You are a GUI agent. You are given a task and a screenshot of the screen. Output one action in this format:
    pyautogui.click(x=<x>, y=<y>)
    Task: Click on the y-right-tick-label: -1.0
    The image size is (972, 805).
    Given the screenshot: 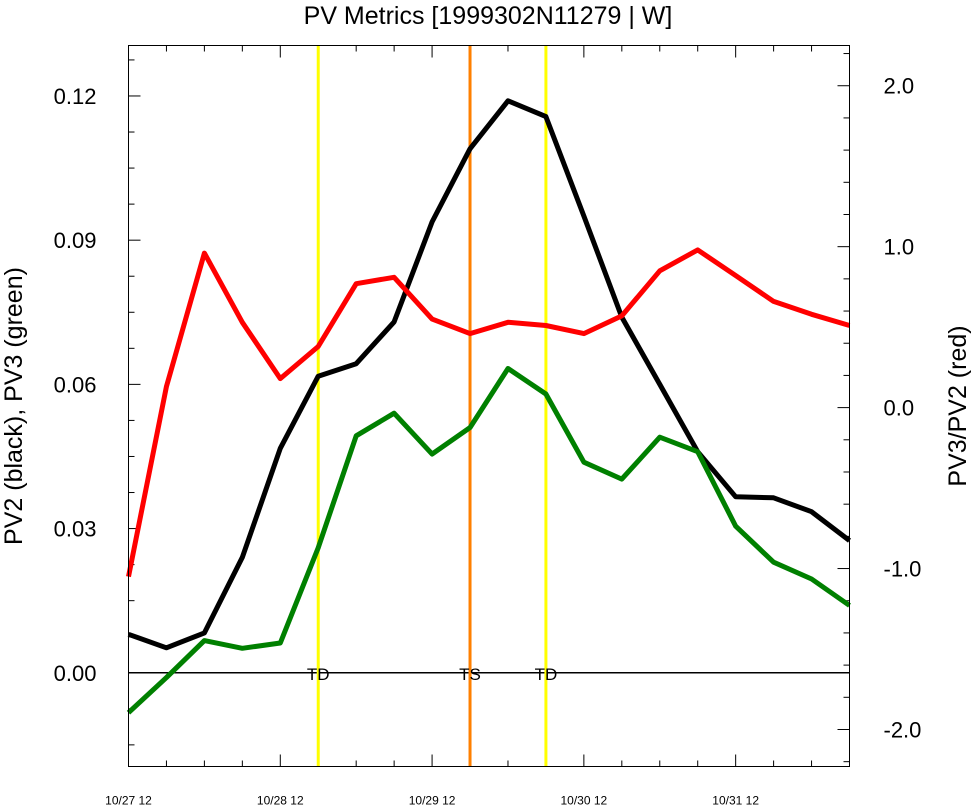 What is the action you would take?
    pyautogui.click(x=903, y=569)
    